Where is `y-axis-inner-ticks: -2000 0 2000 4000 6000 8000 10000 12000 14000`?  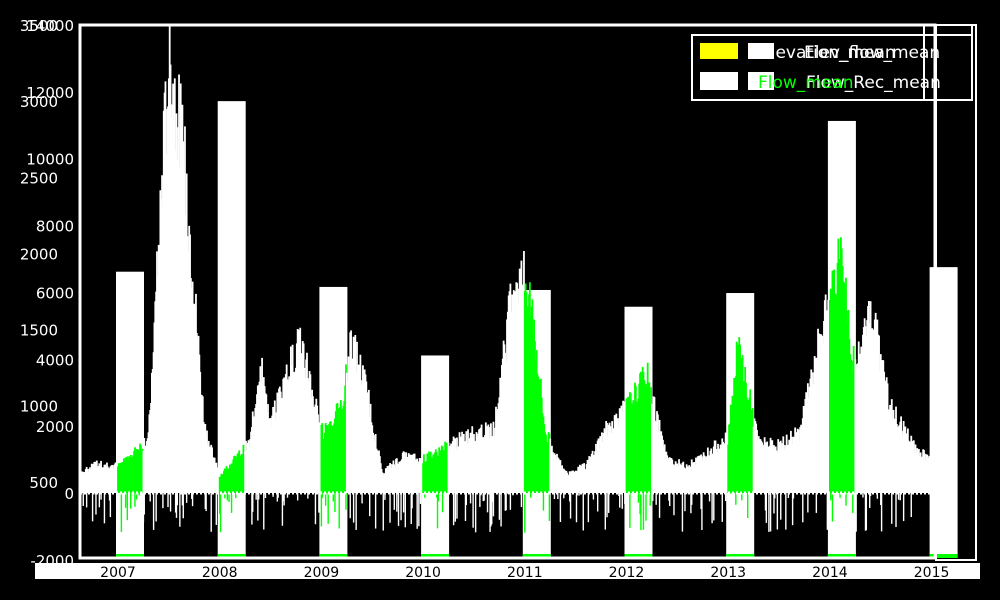
y-axis-inner-ticks: -2000 0 2000 4000 6000 8000 10000 12000 14000 is located at coordinates (50, 293).